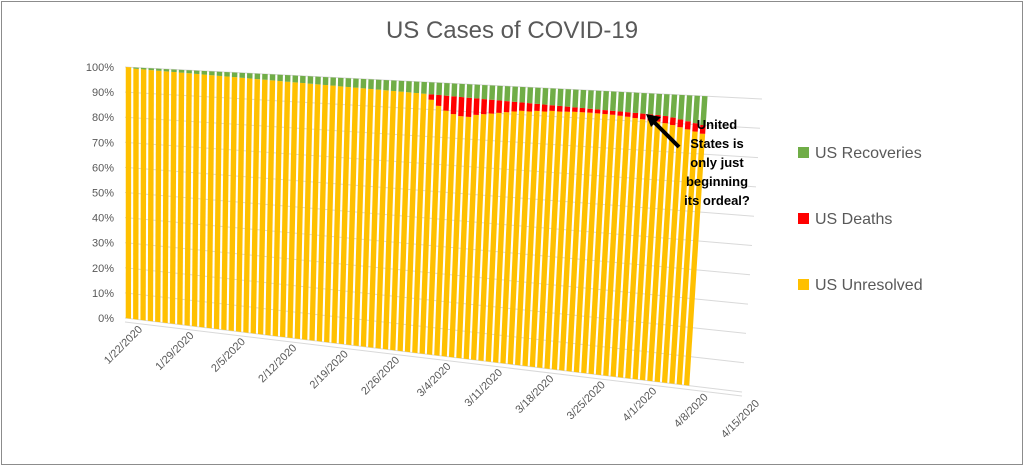 The image size is (1024, 466). What do you see at coordinates (106, 319) in the screenshot?
I see `y-tick-label: 0%` at bounding box center [106, 319].